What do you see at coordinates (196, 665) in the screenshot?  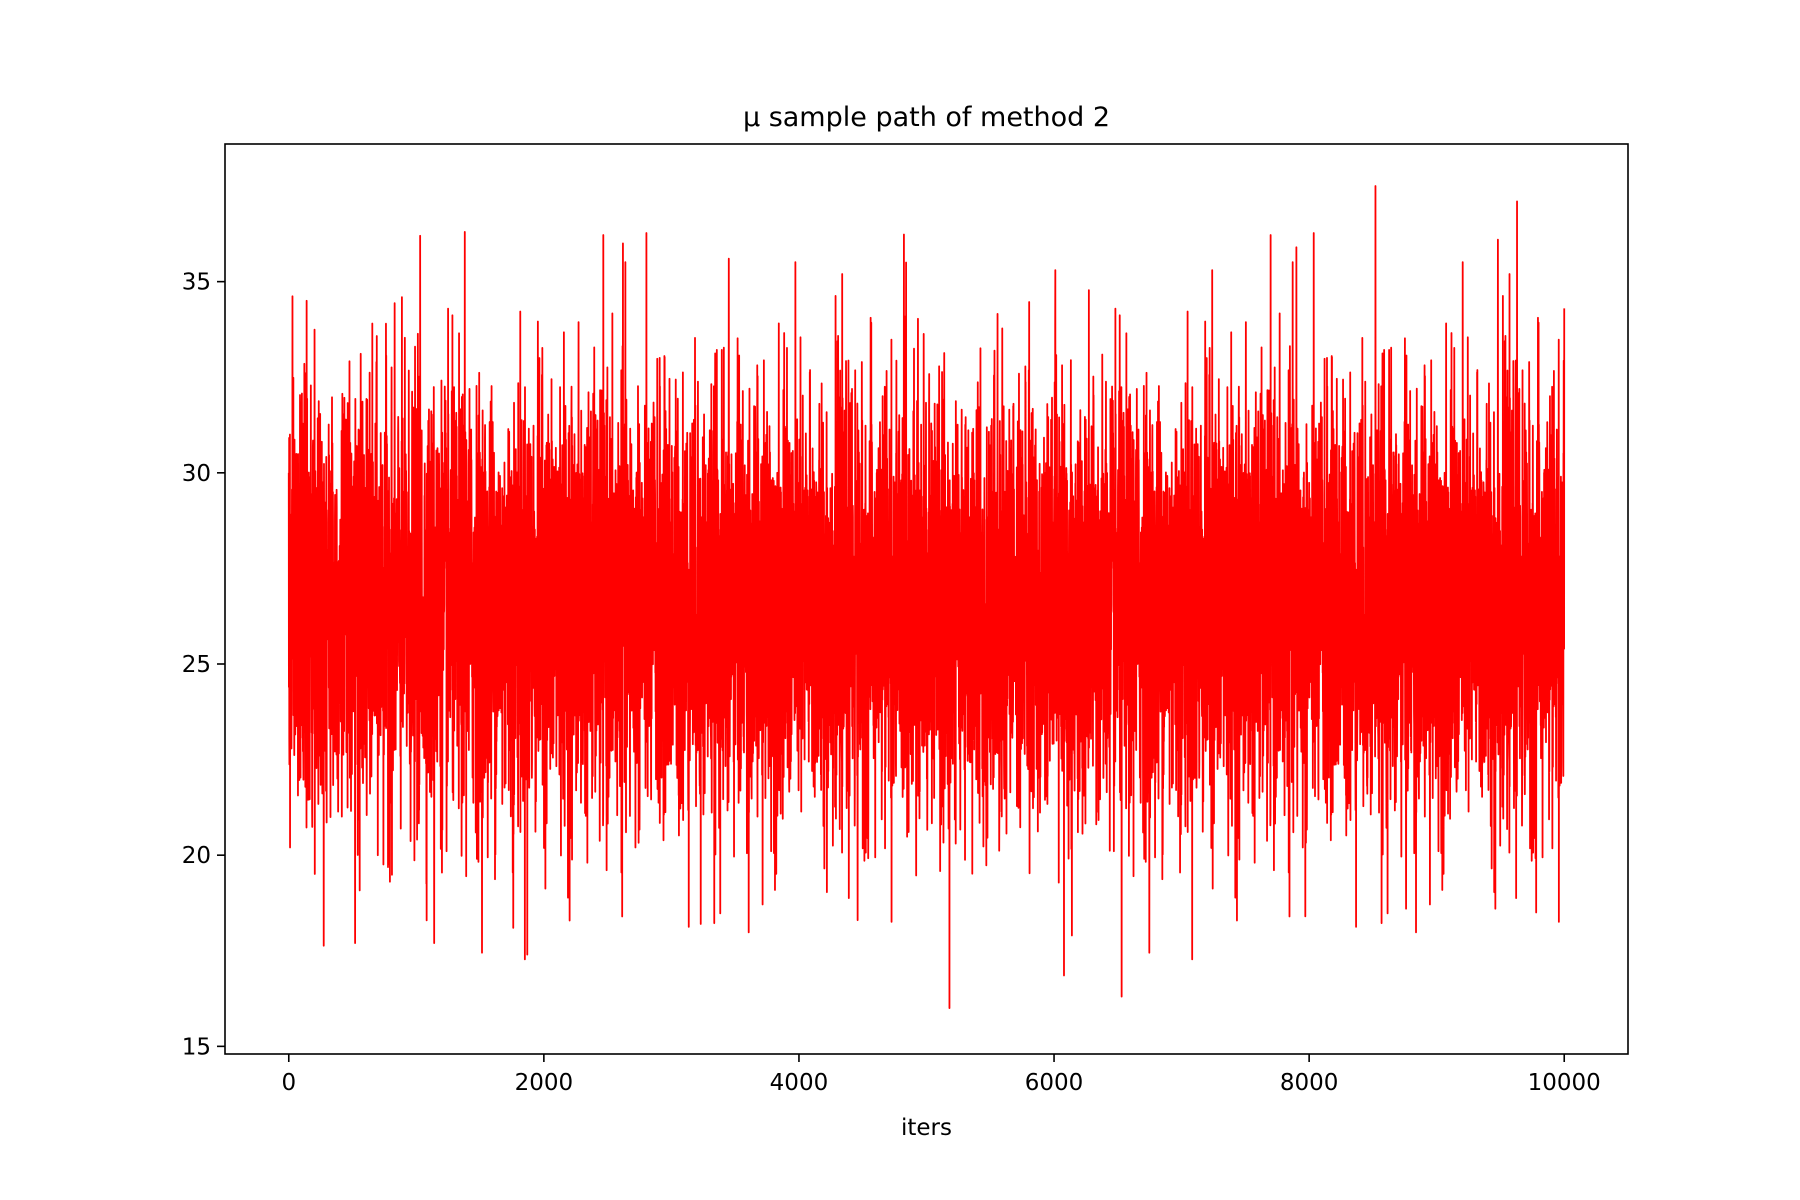 I see `y-tick-label: 25` at bounding box center [196, 665].